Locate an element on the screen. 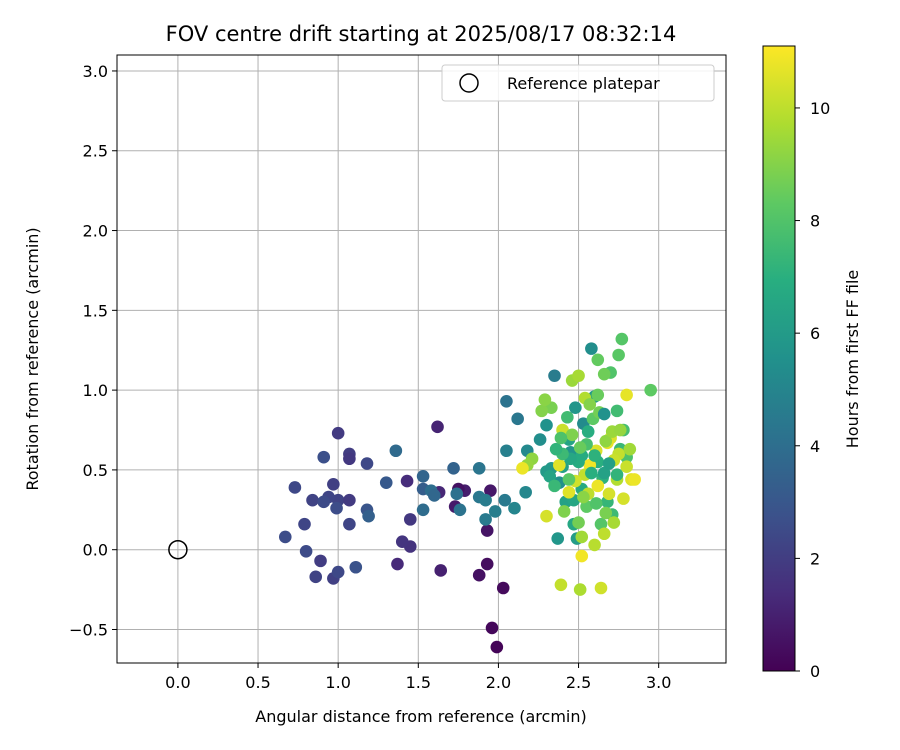  y-tick-label: 1.5 is located at coordinates (95, 310).